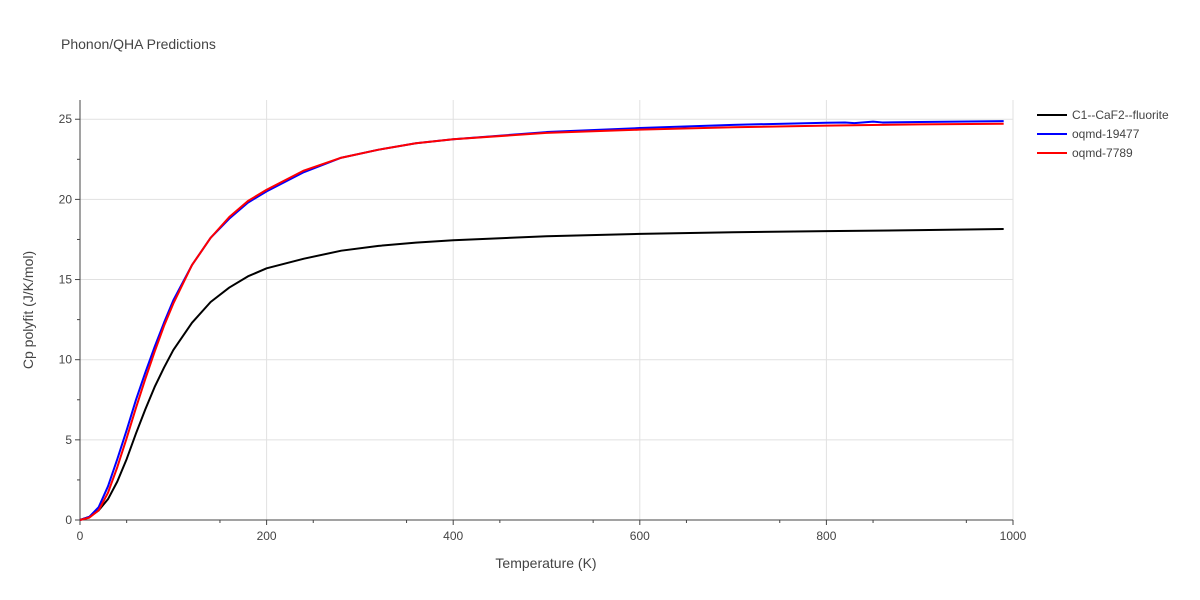  What do you see at coordinates (453, 536) in the screenshot?
I see `x-tick-label: 400` at bounding box center [453, 536].